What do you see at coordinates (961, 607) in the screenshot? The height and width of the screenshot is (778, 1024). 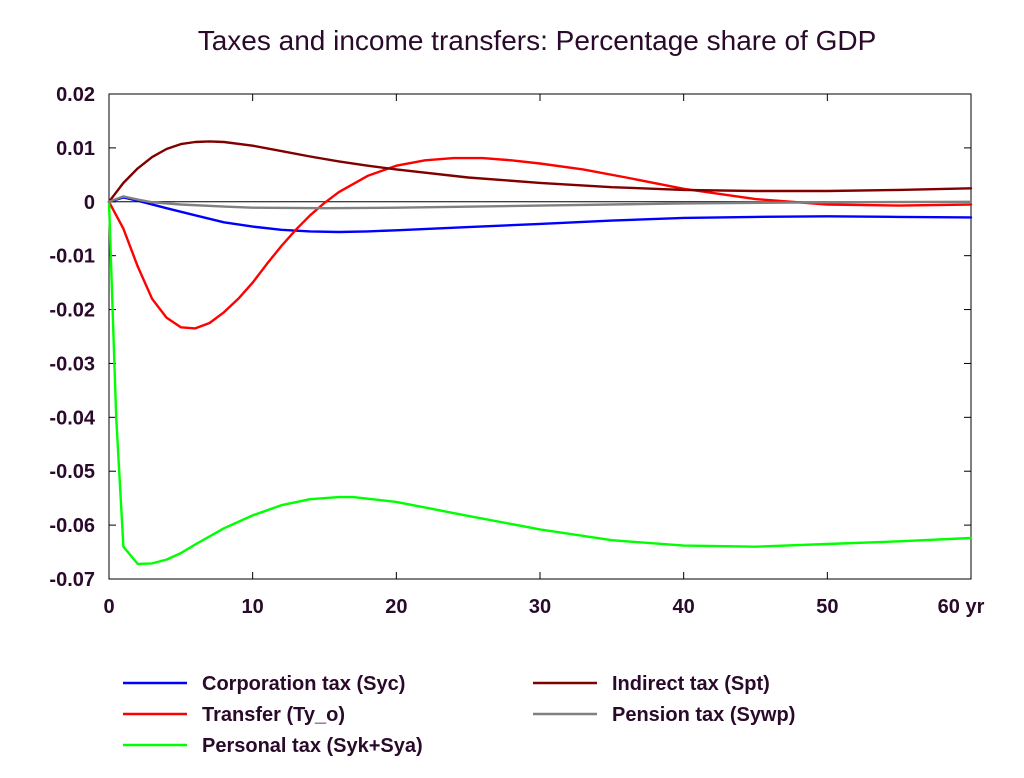 I see `x-tick-label: 60 yr` at bounding box center [961, 607].